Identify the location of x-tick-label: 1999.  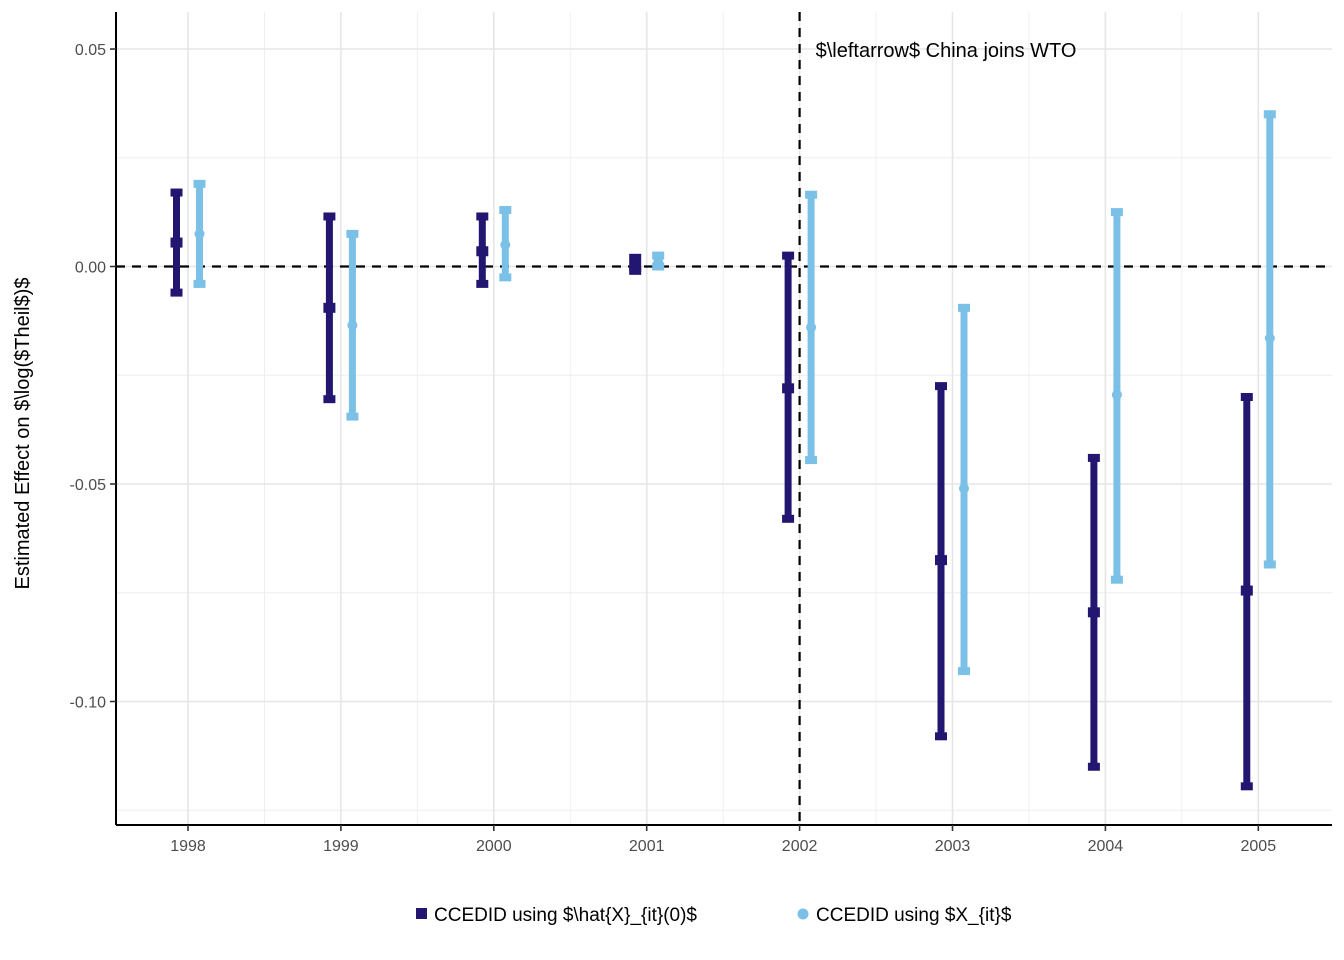
(341, 846).